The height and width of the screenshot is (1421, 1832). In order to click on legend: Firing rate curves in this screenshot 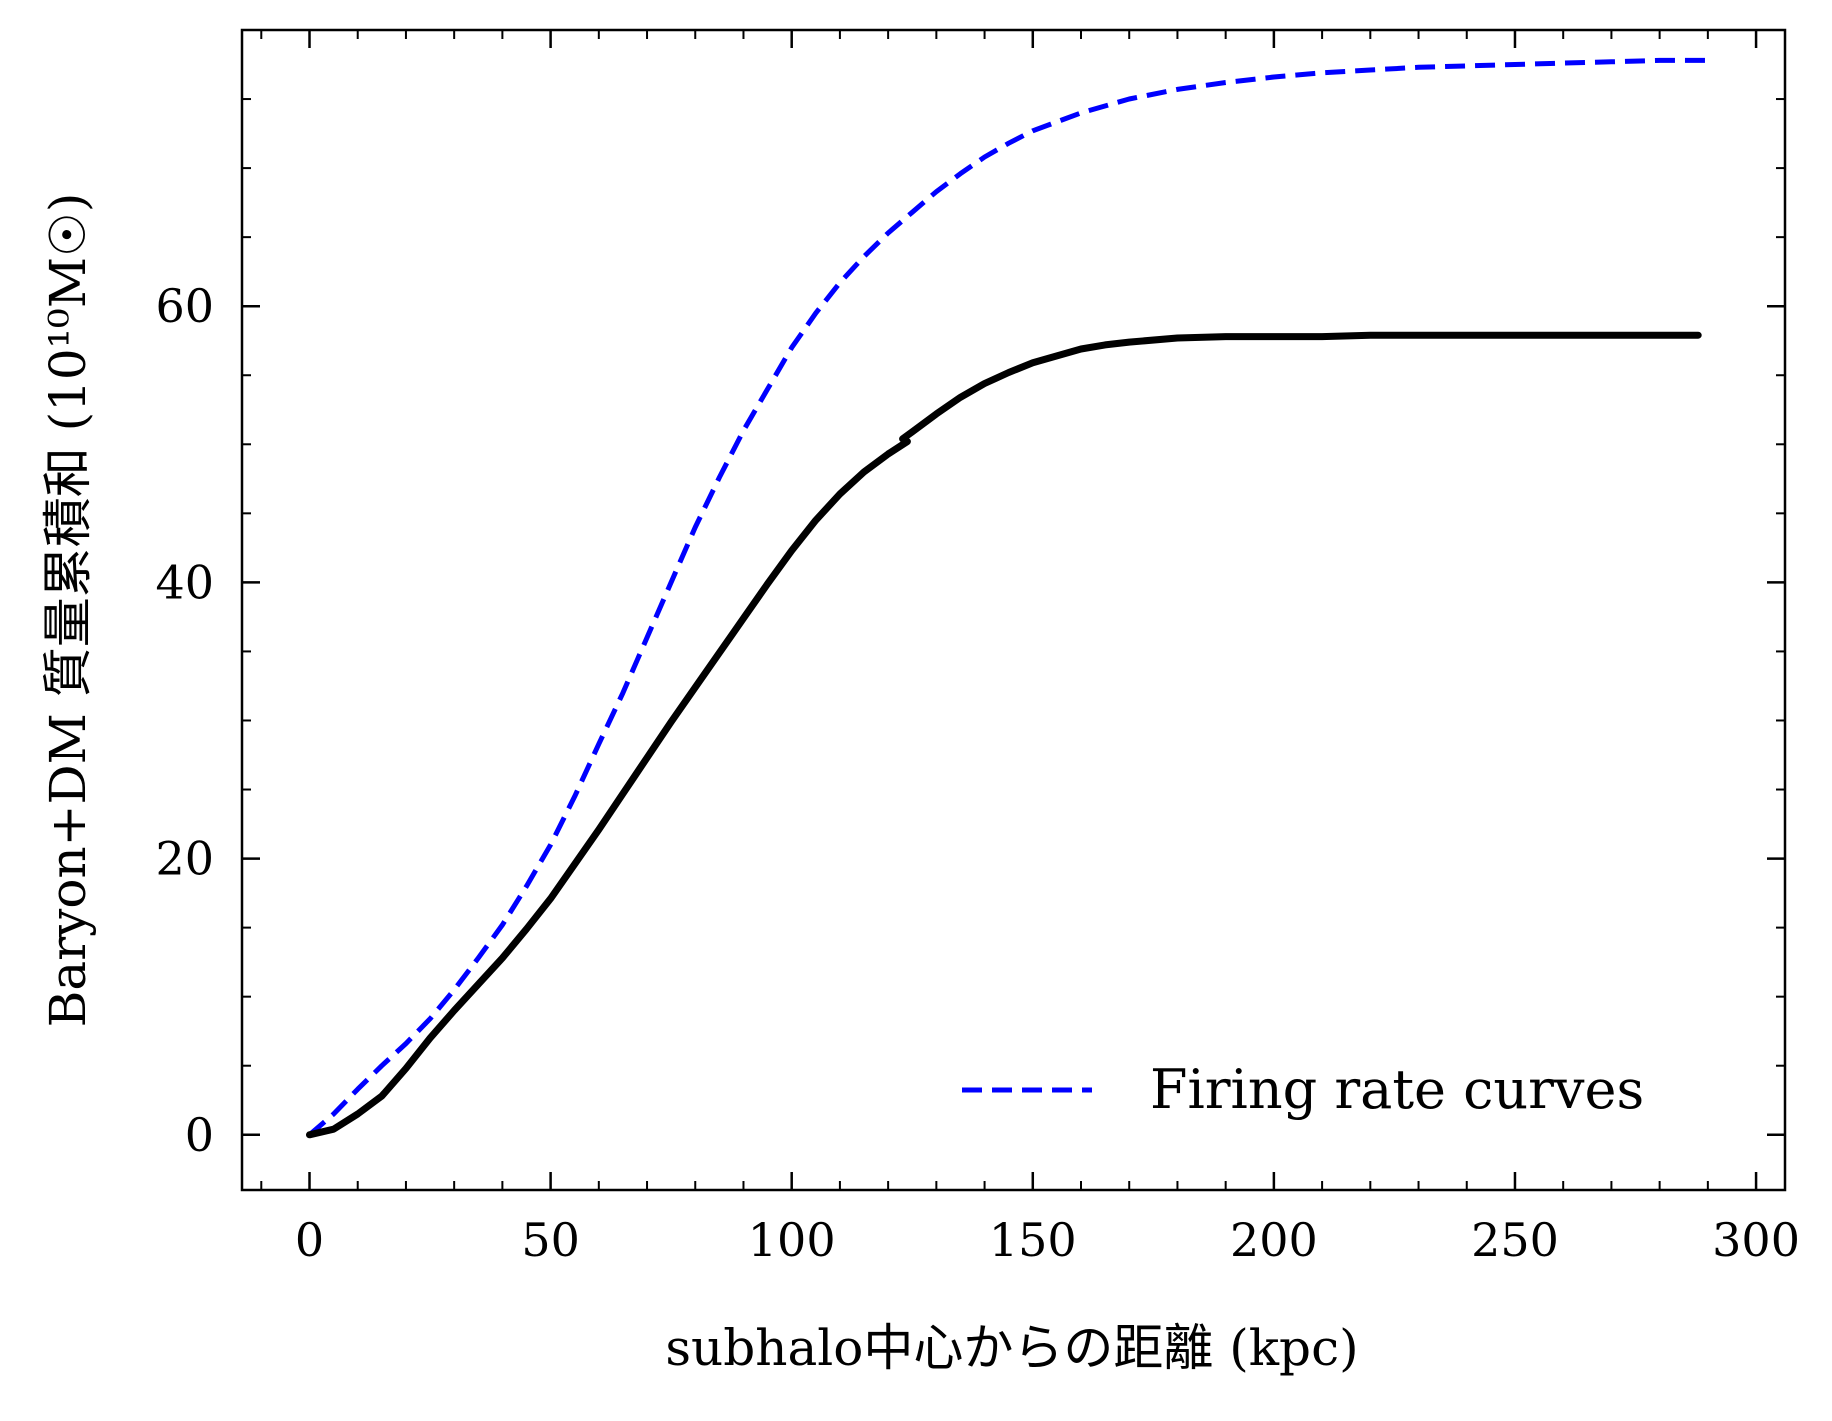, I will do `click(1303, 1089)`.